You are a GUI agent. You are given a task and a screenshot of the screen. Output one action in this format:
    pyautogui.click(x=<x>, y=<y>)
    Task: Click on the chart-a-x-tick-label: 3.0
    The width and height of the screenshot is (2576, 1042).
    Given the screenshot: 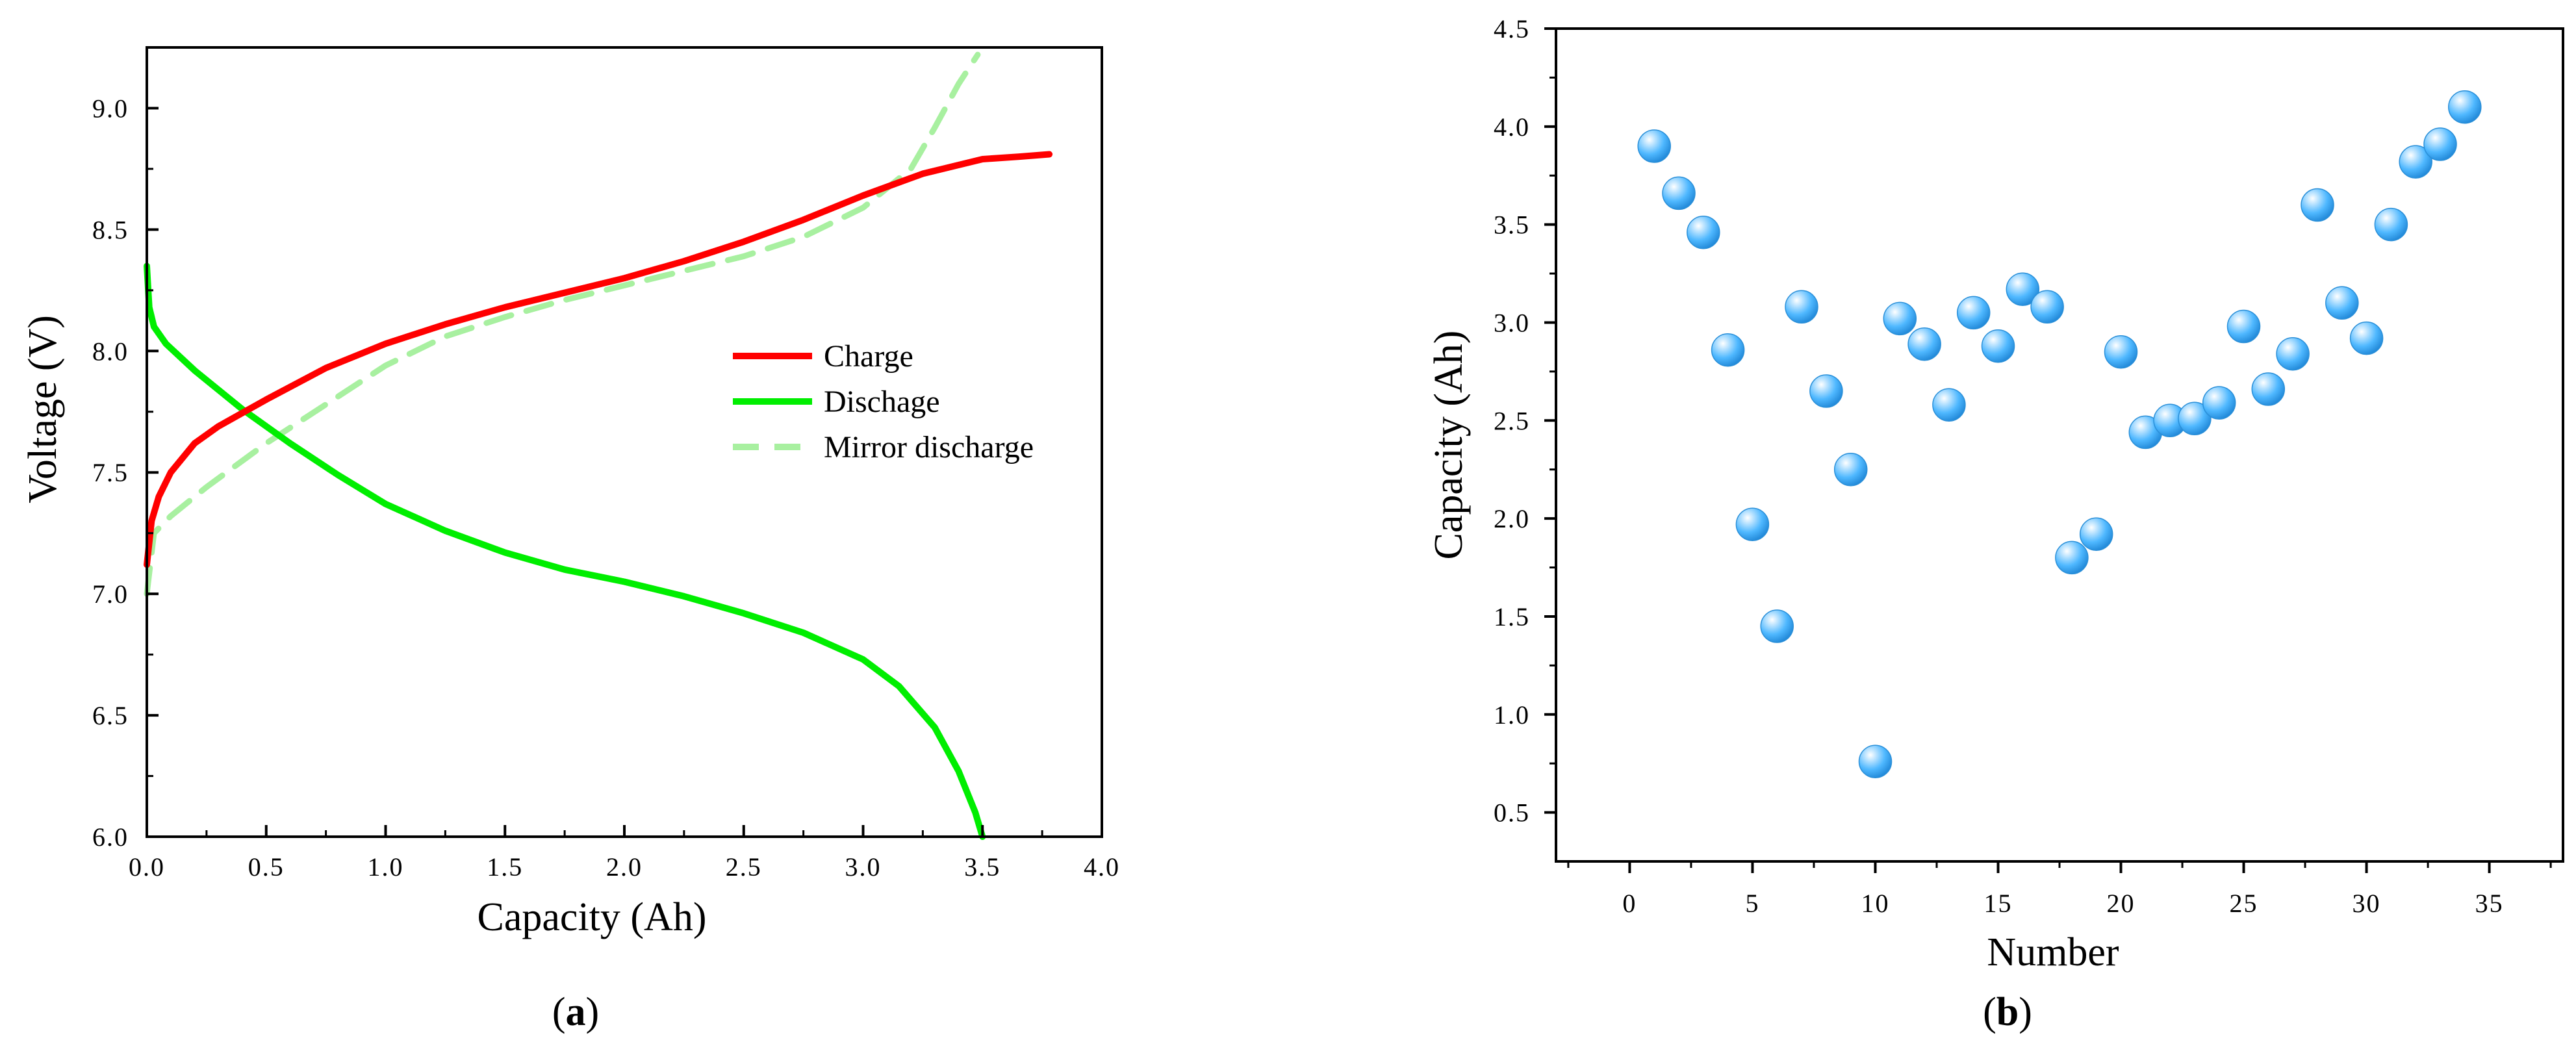 What is the action you would take?
    pyautogui.click(x=863, y=867)
    